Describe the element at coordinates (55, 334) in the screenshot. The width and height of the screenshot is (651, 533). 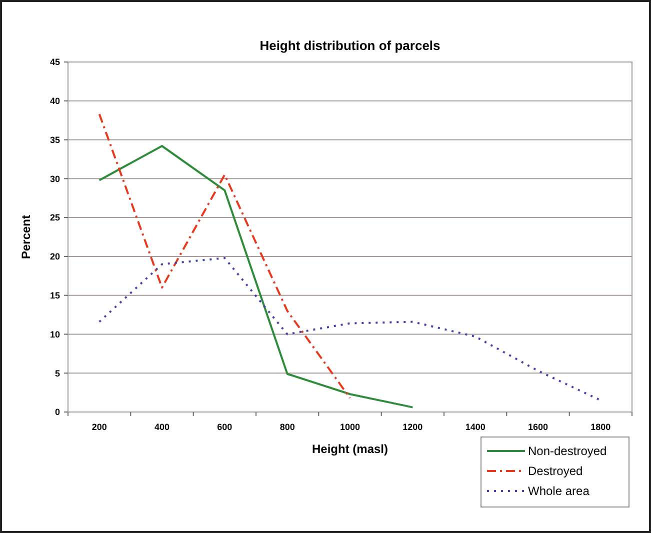
I see `y-tick-label: 10` at that location.